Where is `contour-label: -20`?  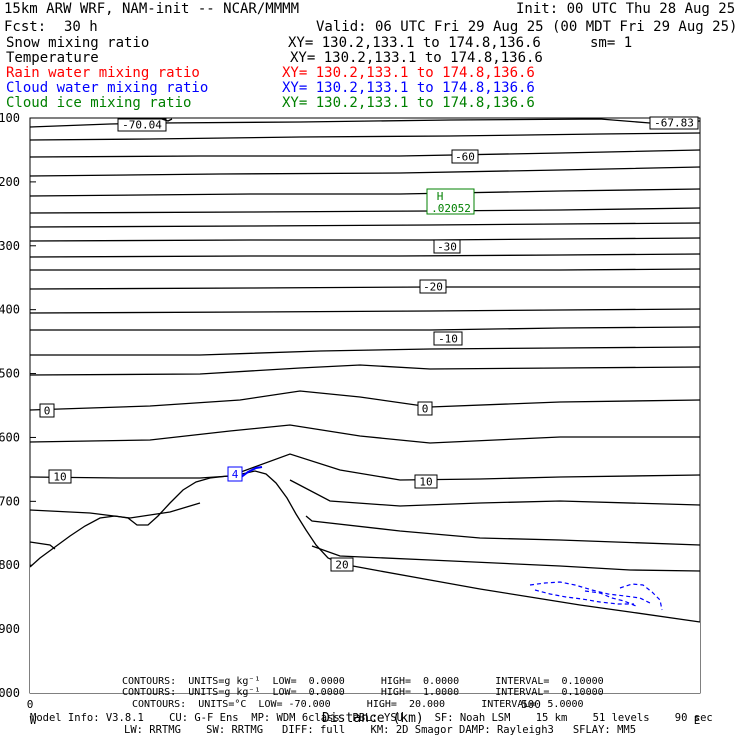
contour-label: -20 is located at coordinates (433, 287).